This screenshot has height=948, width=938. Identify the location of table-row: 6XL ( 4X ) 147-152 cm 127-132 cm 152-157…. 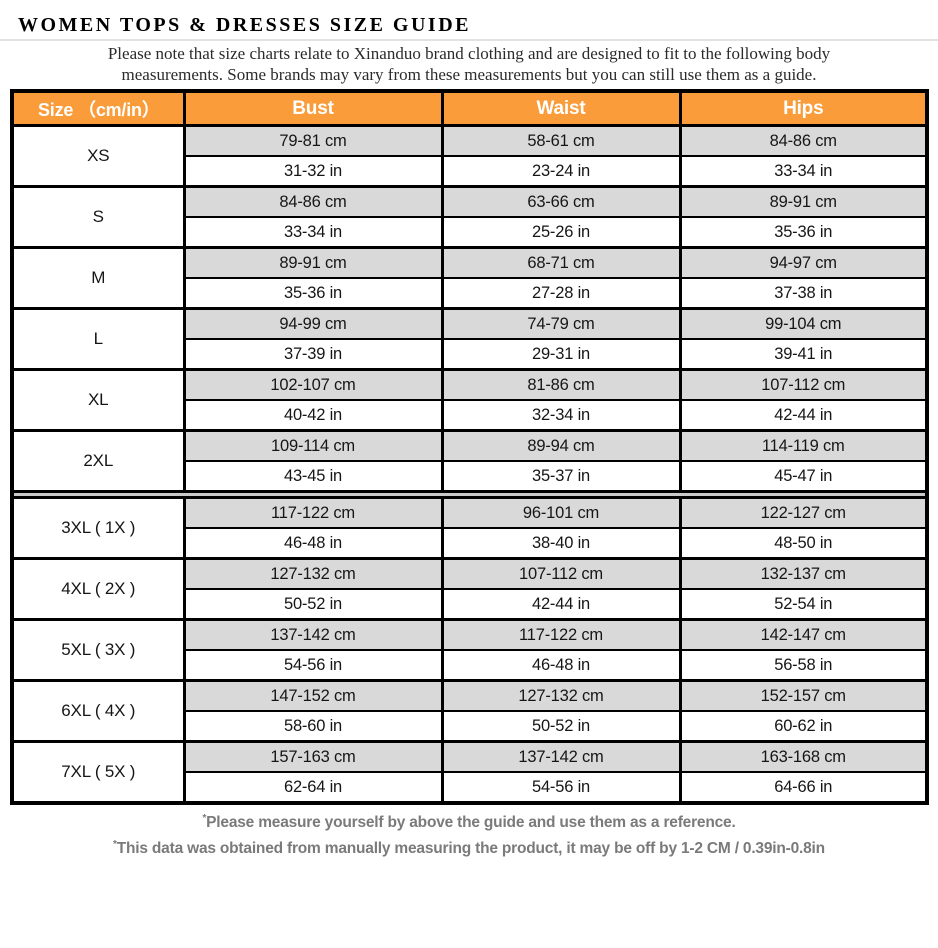
(469, 711).